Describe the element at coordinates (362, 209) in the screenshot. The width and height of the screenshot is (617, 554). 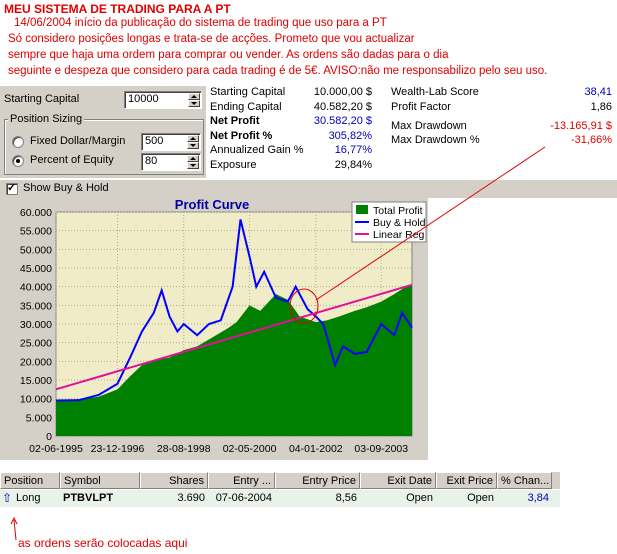
I see `legend-swatch` at that location.